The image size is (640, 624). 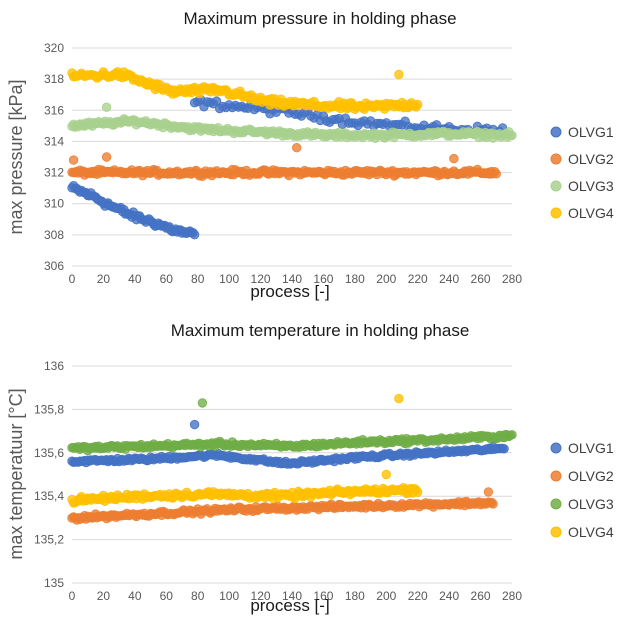 I want to click on y-tick-label: 135,8, so click(x=49, y=409).